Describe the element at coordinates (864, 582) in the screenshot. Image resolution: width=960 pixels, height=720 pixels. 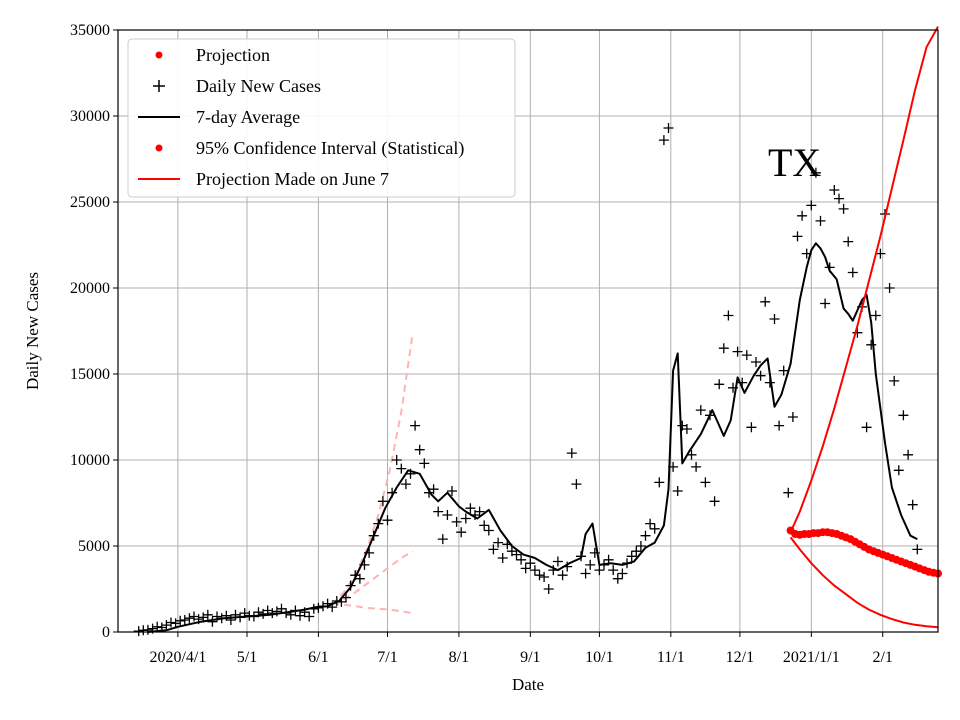
I see `ci-lower-curve` at that location.